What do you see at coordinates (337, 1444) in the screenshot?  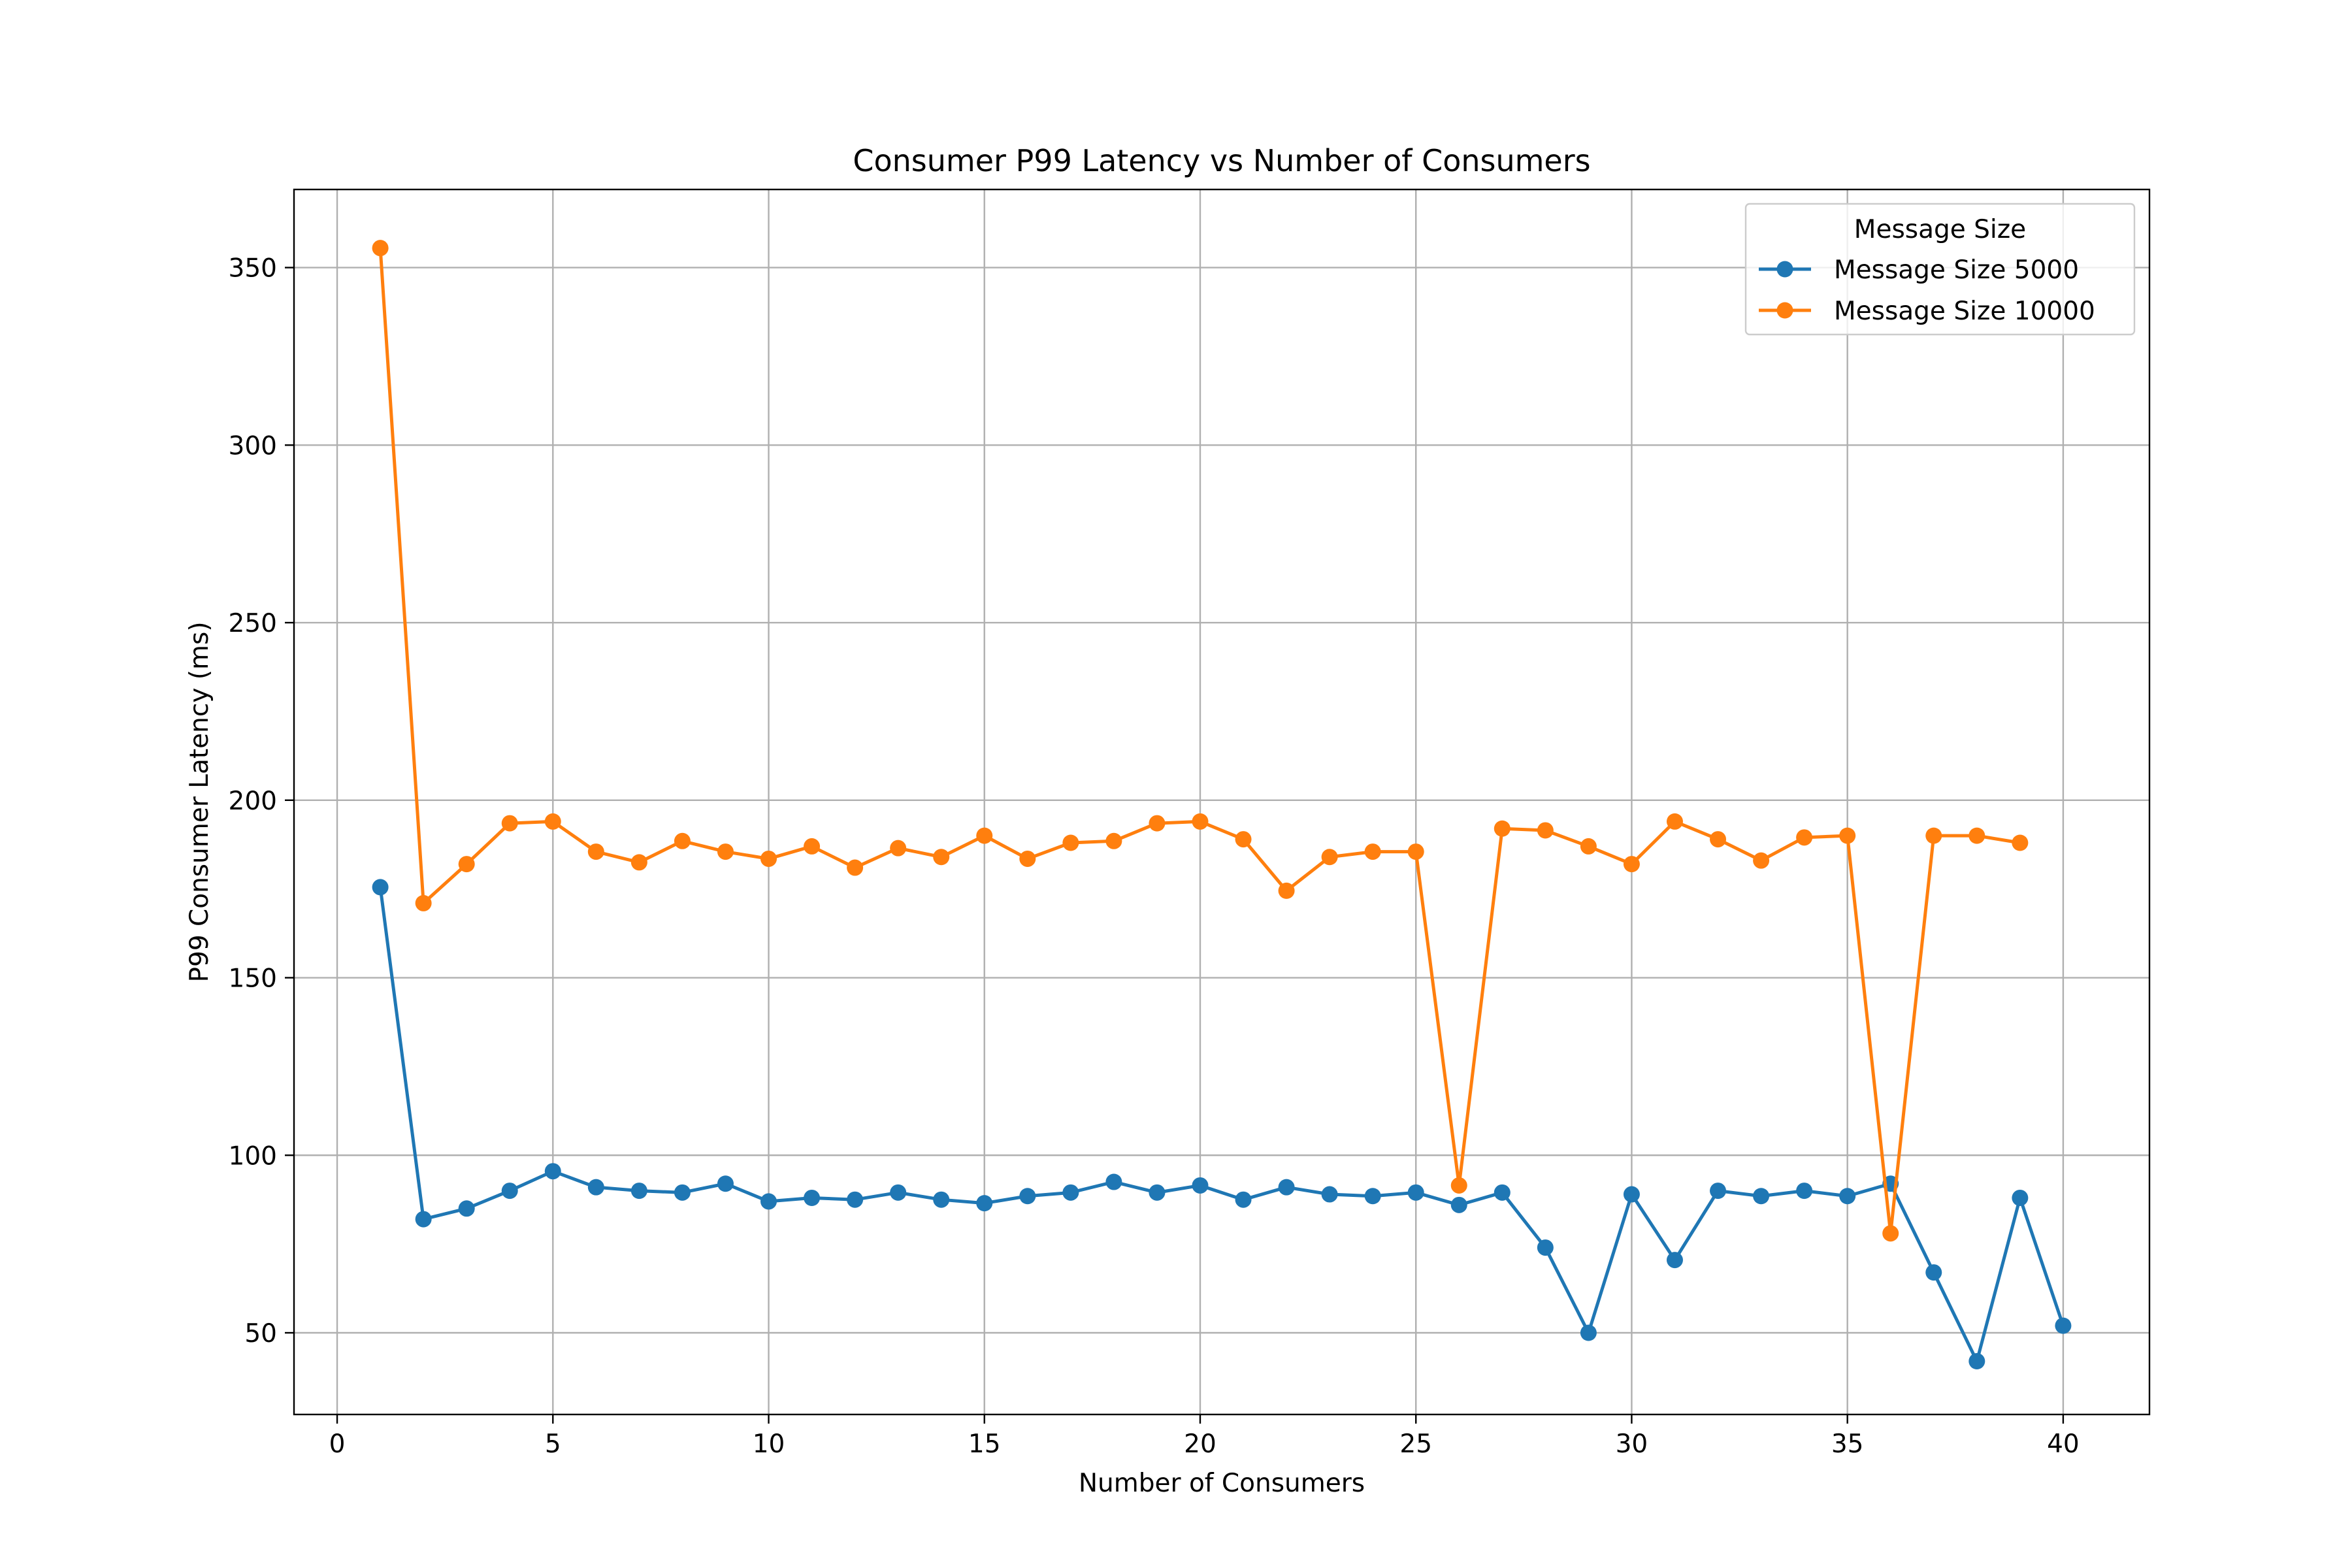 I see `x-tick-label: 0` at bounding box center [337, 1444].